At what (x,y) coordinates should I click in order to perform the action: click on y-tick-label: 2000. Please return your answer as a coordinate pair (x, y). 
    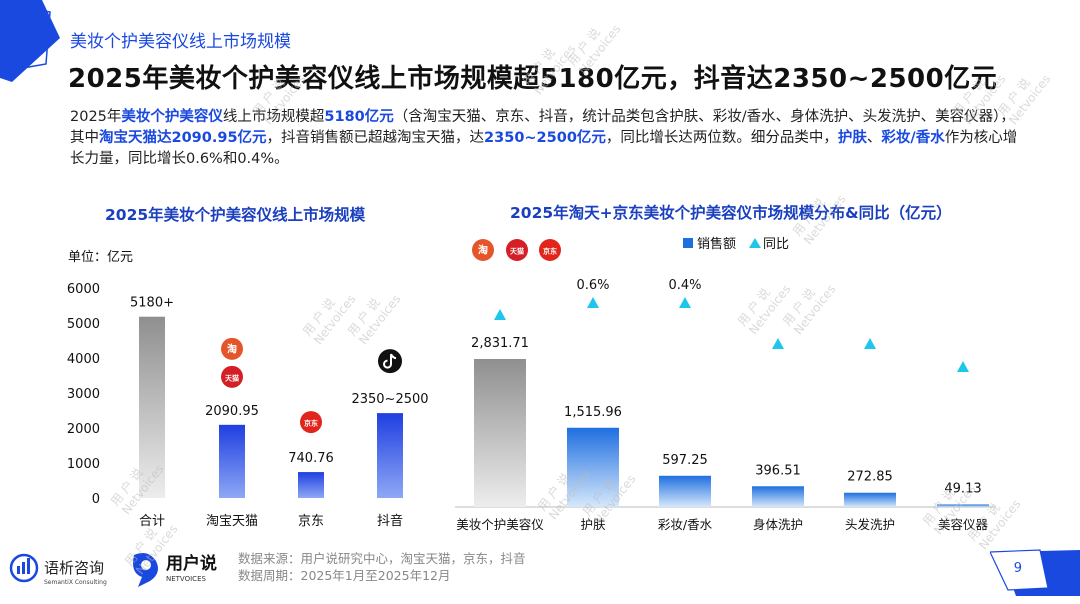
    Looking at the image, I should click on (83, 429).